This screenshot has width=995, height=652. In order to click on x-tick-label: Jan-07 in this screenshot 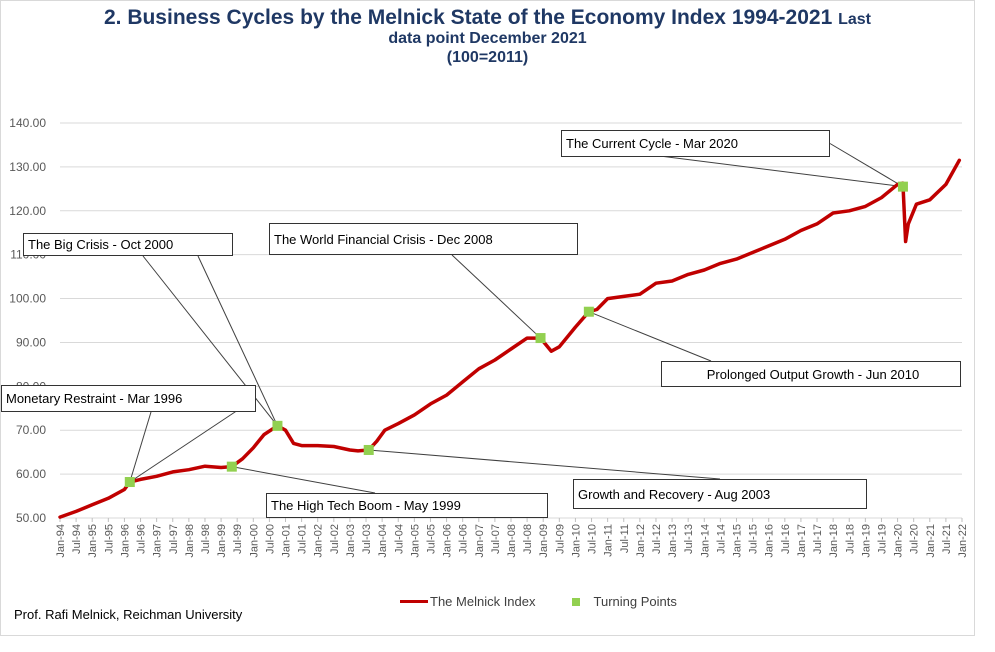, I will do `click(480, 541)`.